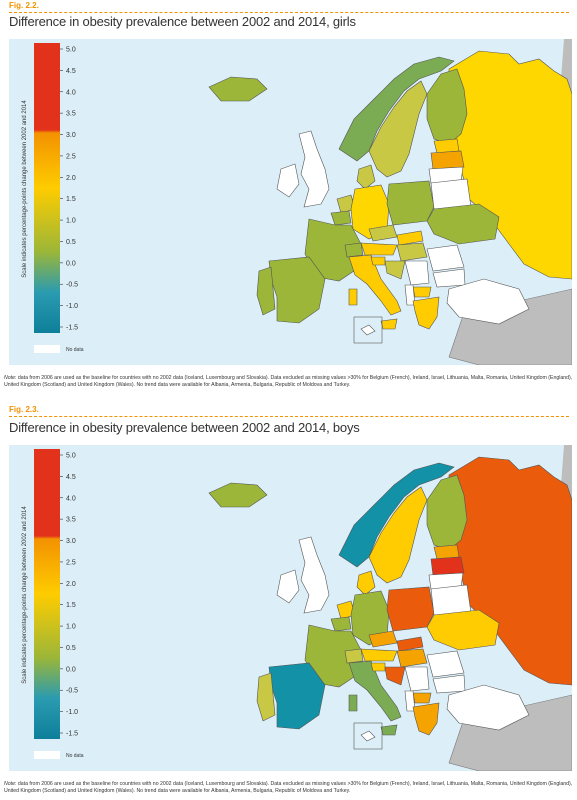 This screenshot has height=800, width=577. Describe the element at coordinates (71, 477) in the screenshot. I see `legend-tick-label: 4.5` at that location.